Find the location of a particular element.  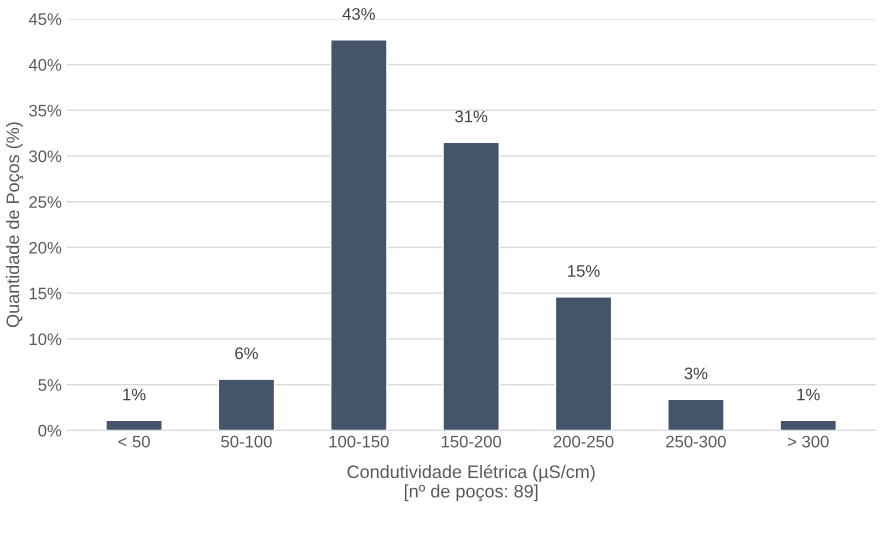

y-tick-label: 35% is located at coordinates (45, 110).